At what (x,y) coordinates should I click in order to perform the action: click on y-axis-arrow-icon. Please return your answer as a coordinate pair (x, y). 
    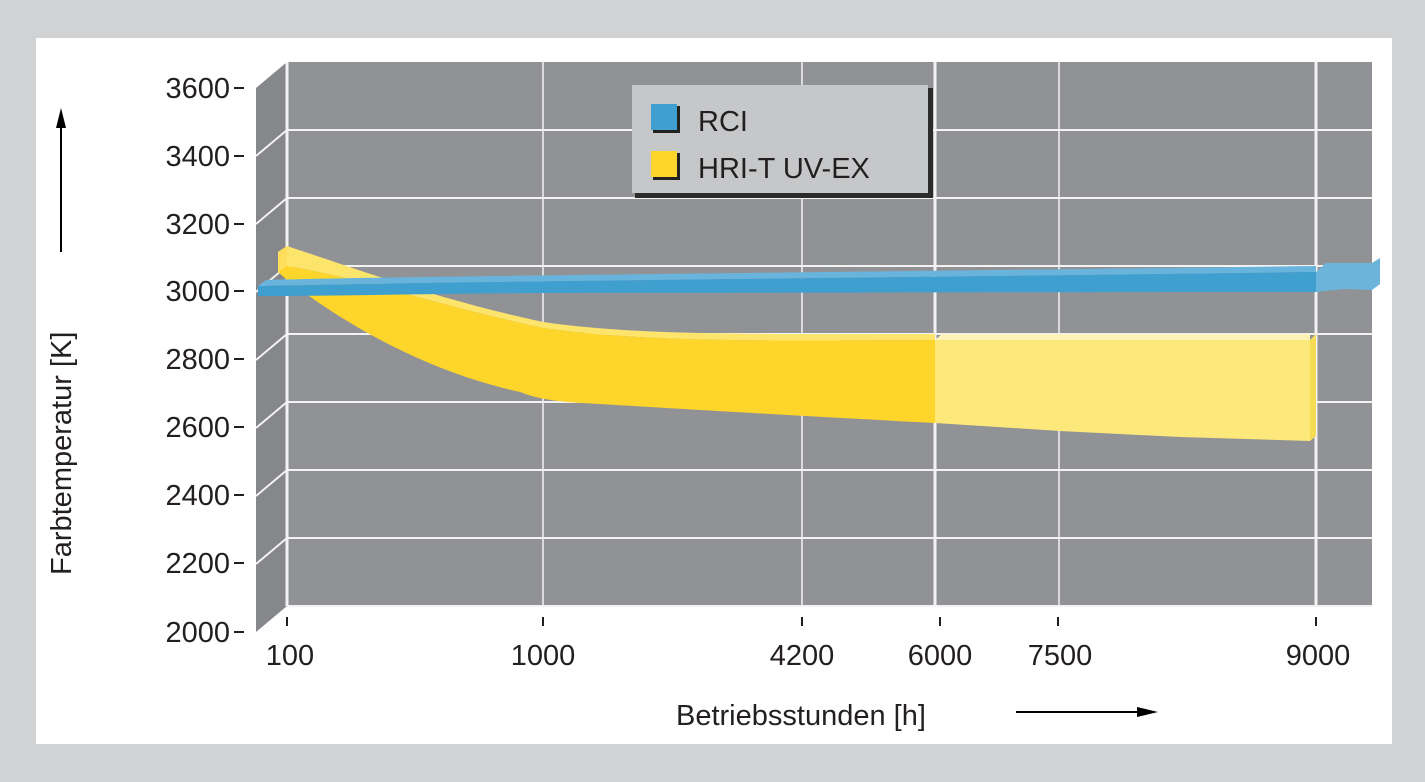
    Looking at the image, I should click on (61, 118).